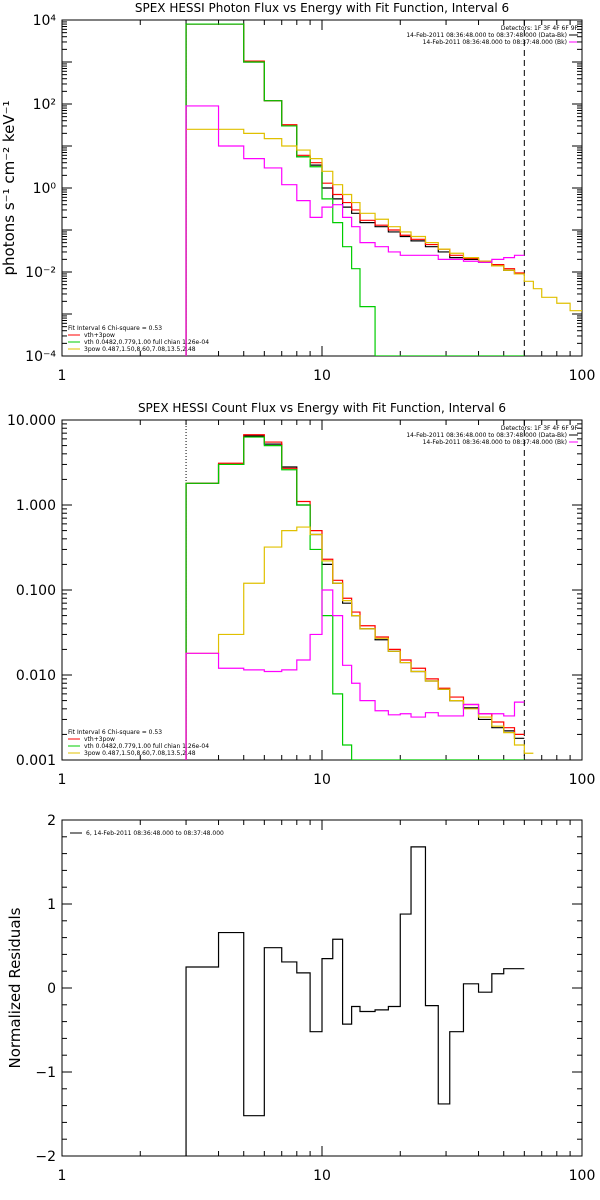  I want to click on y-tick-label: 10⁻⁴, so click(40, 357).